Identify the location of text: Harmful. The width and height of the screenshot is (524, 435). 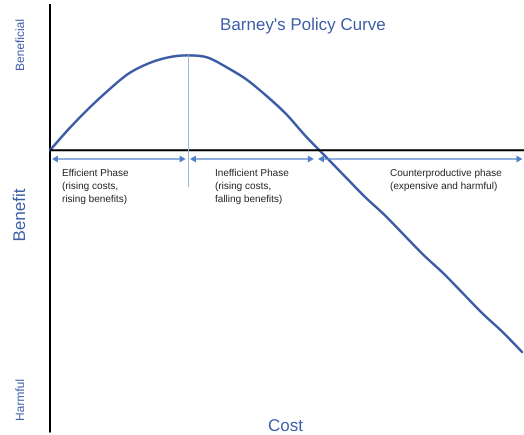
(20, 400).